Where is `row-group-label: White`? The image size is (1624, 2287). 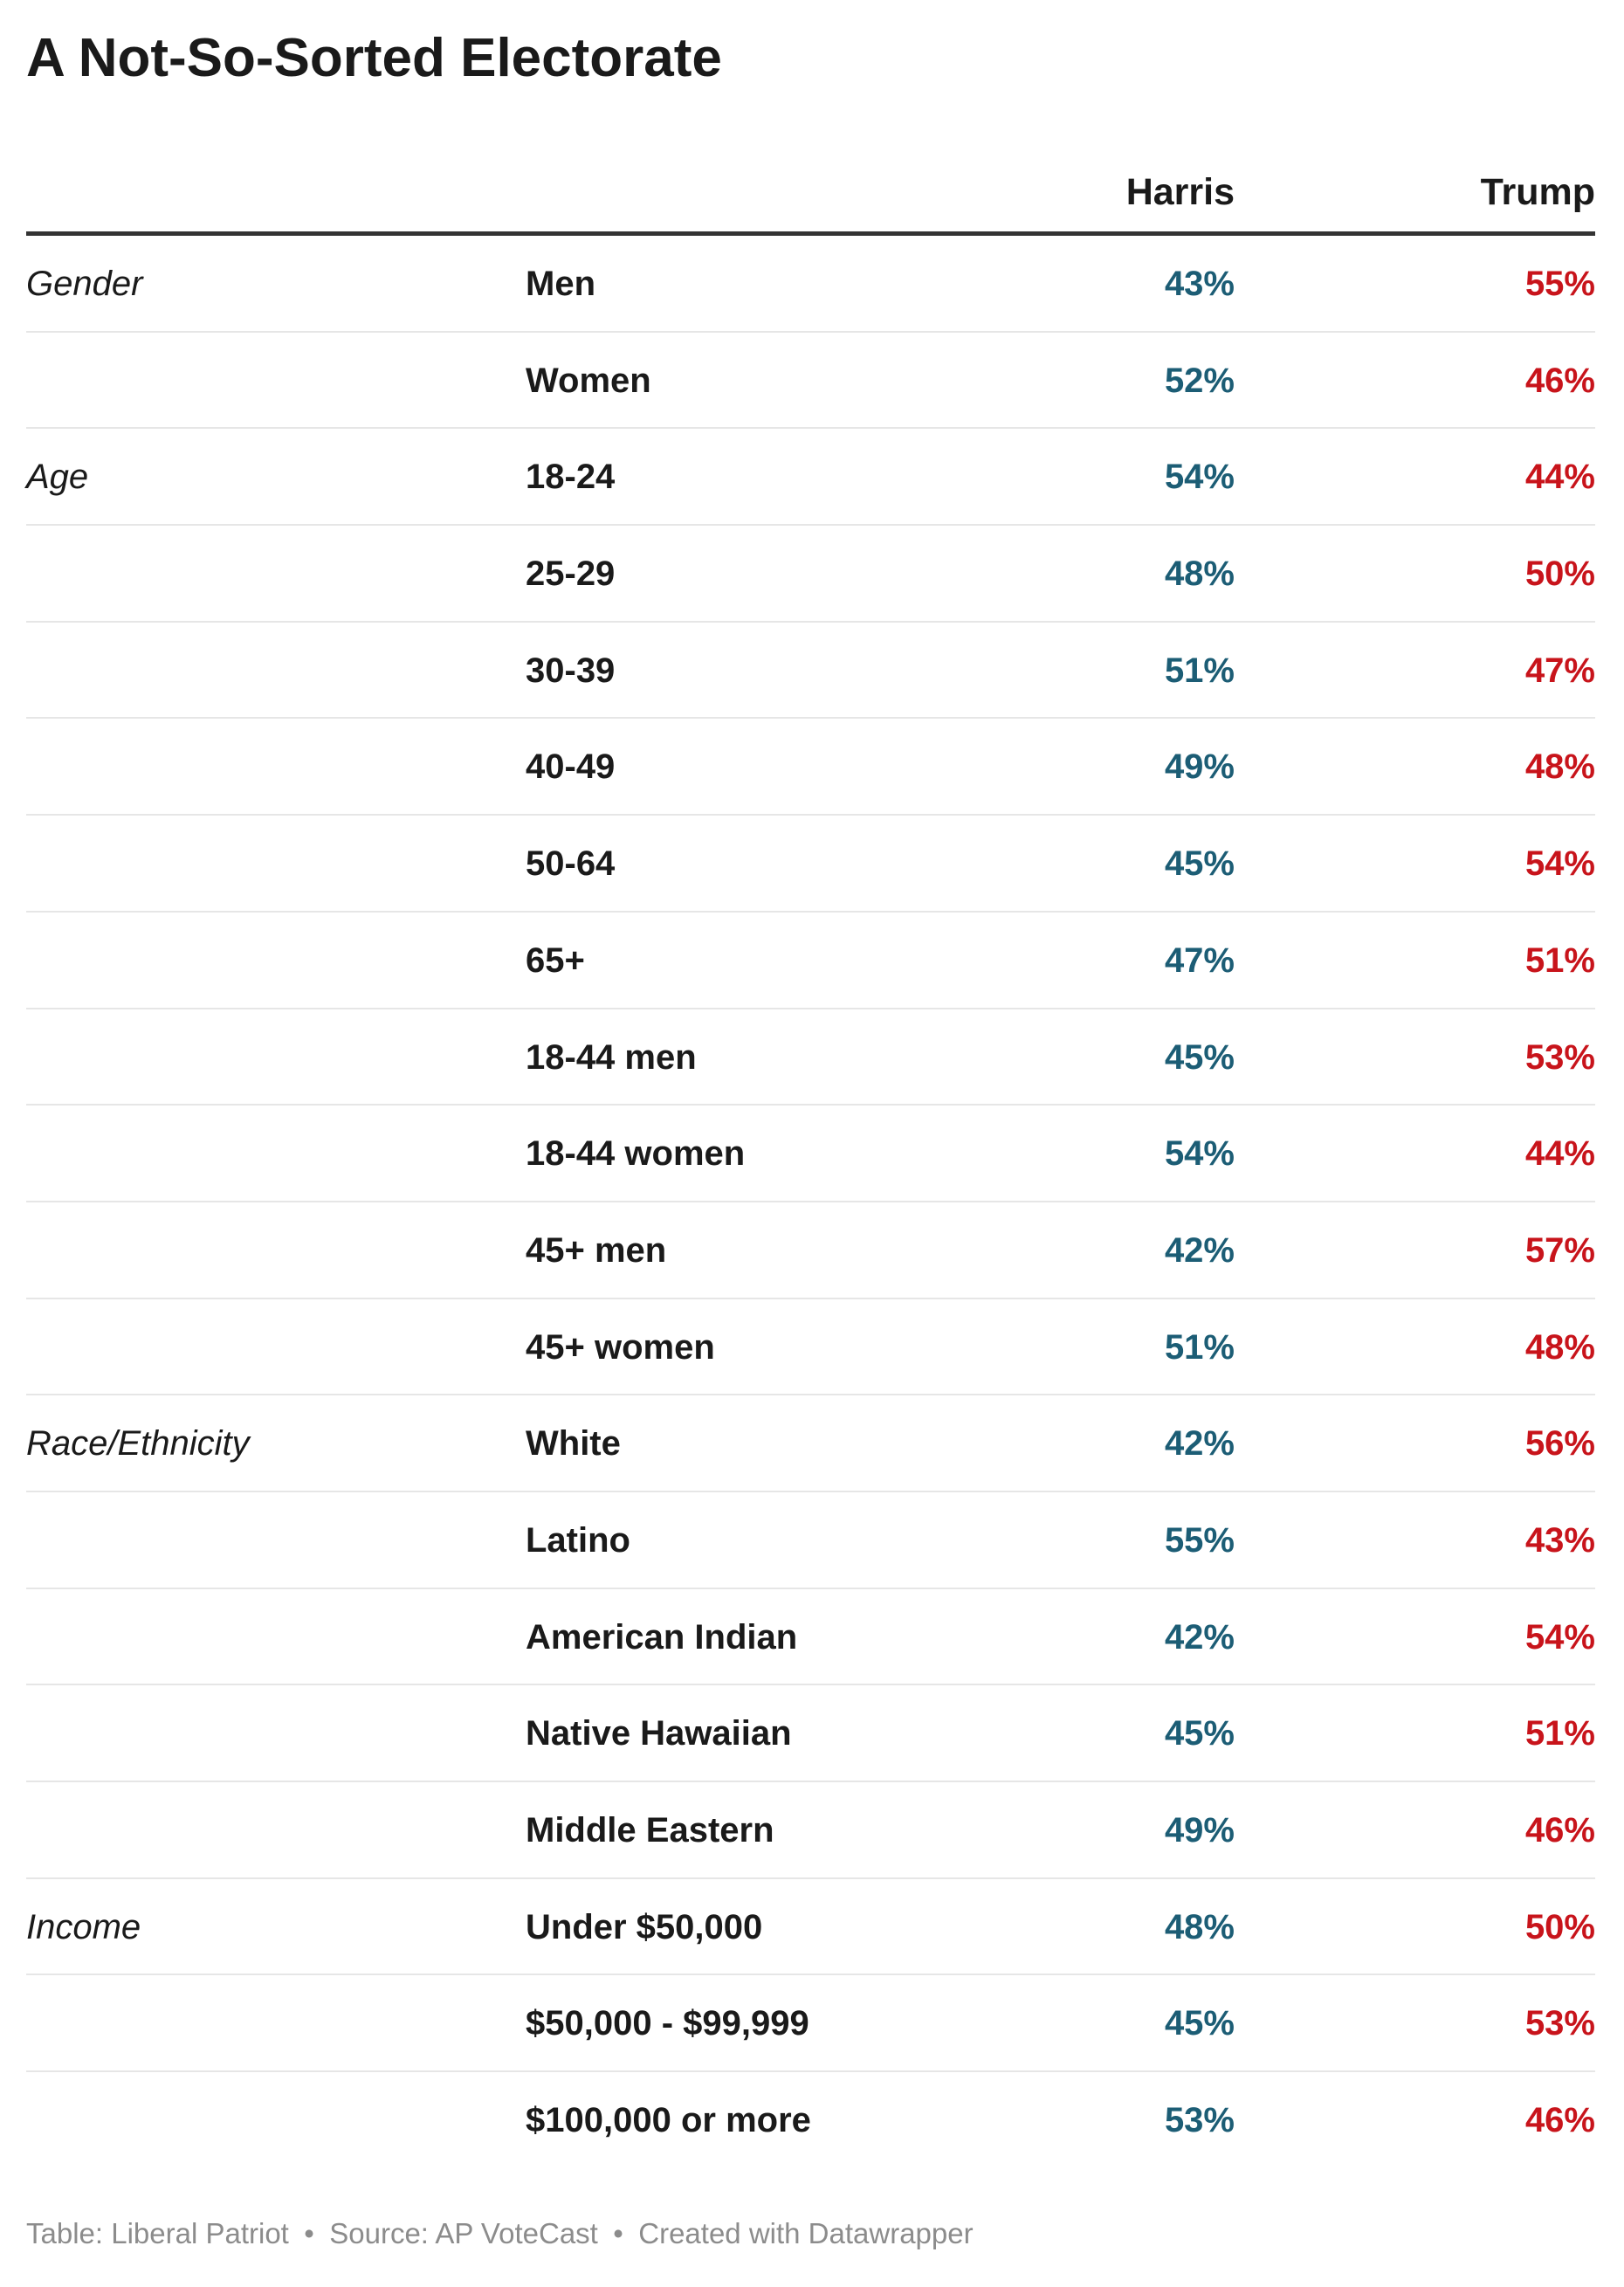 row-group-label: White is located at coordinates (573, 1444).